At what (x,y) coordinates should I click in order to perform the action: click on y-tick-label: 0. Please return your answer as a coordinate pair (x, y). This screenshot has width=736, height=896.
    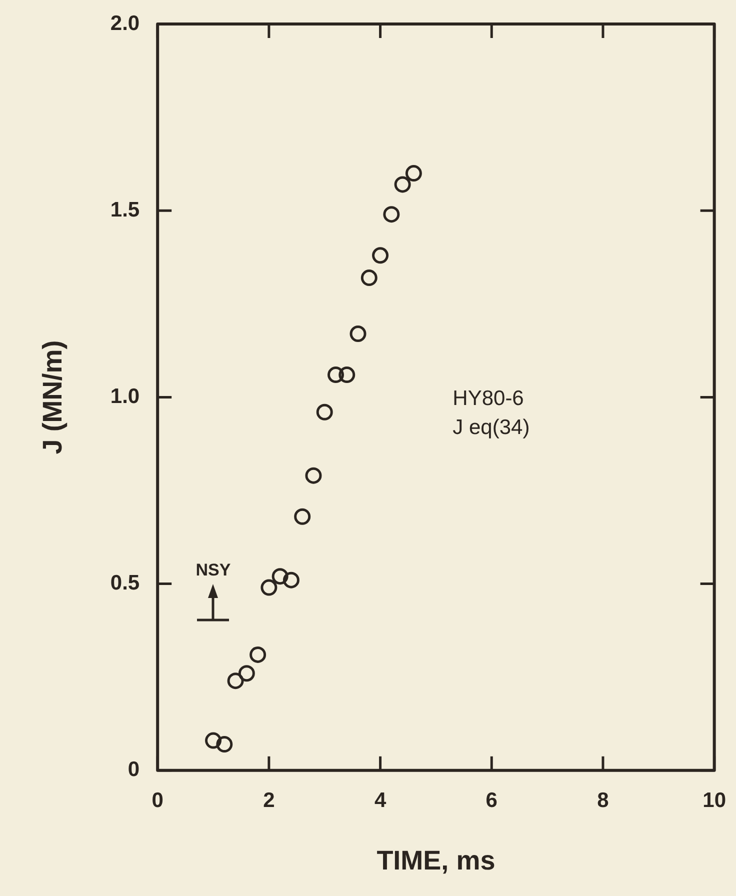
    Looking at the image, I should click on (134, 770).